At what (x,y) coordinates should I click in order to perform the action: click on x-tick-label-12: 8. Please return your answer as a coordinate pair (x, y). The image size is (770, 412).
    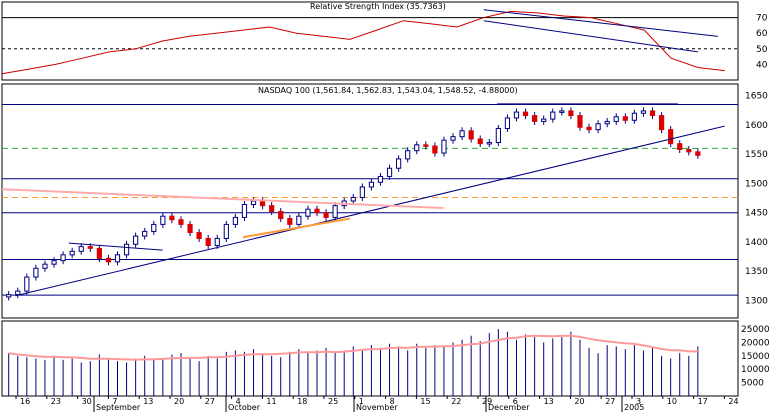
    Looking at the image, I should click on (392, 401).